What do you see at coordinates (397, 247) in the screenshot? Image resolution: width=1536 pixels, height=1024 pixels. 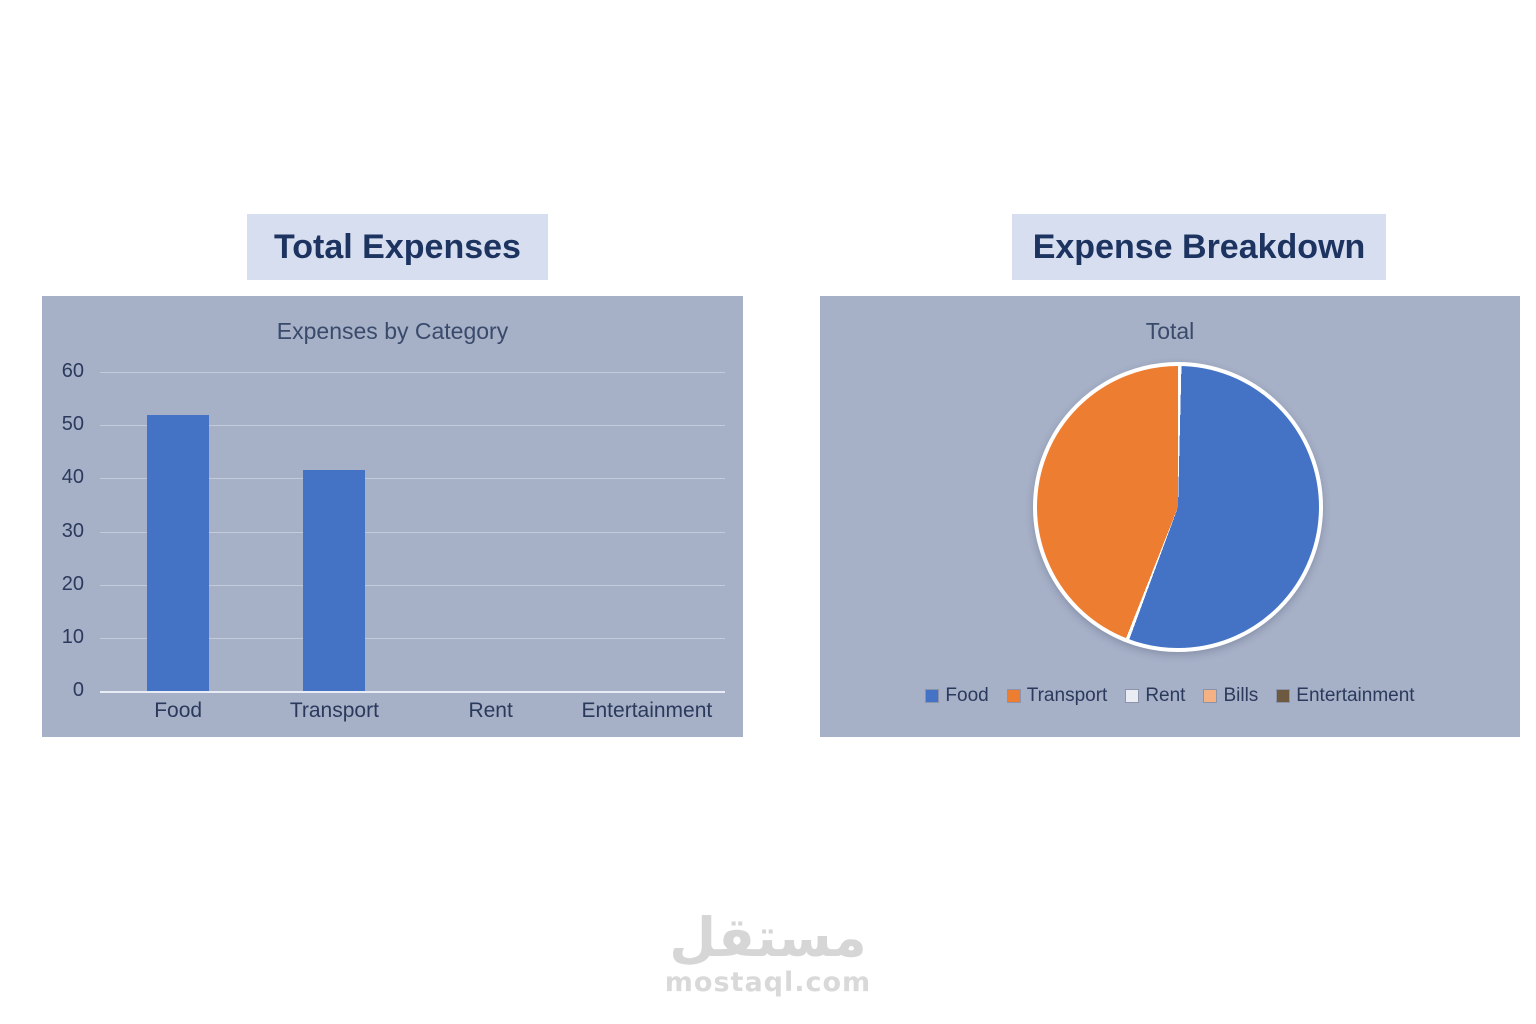 I see `bar-chart-header: Total Expenses` at bounding box center [397, 247].